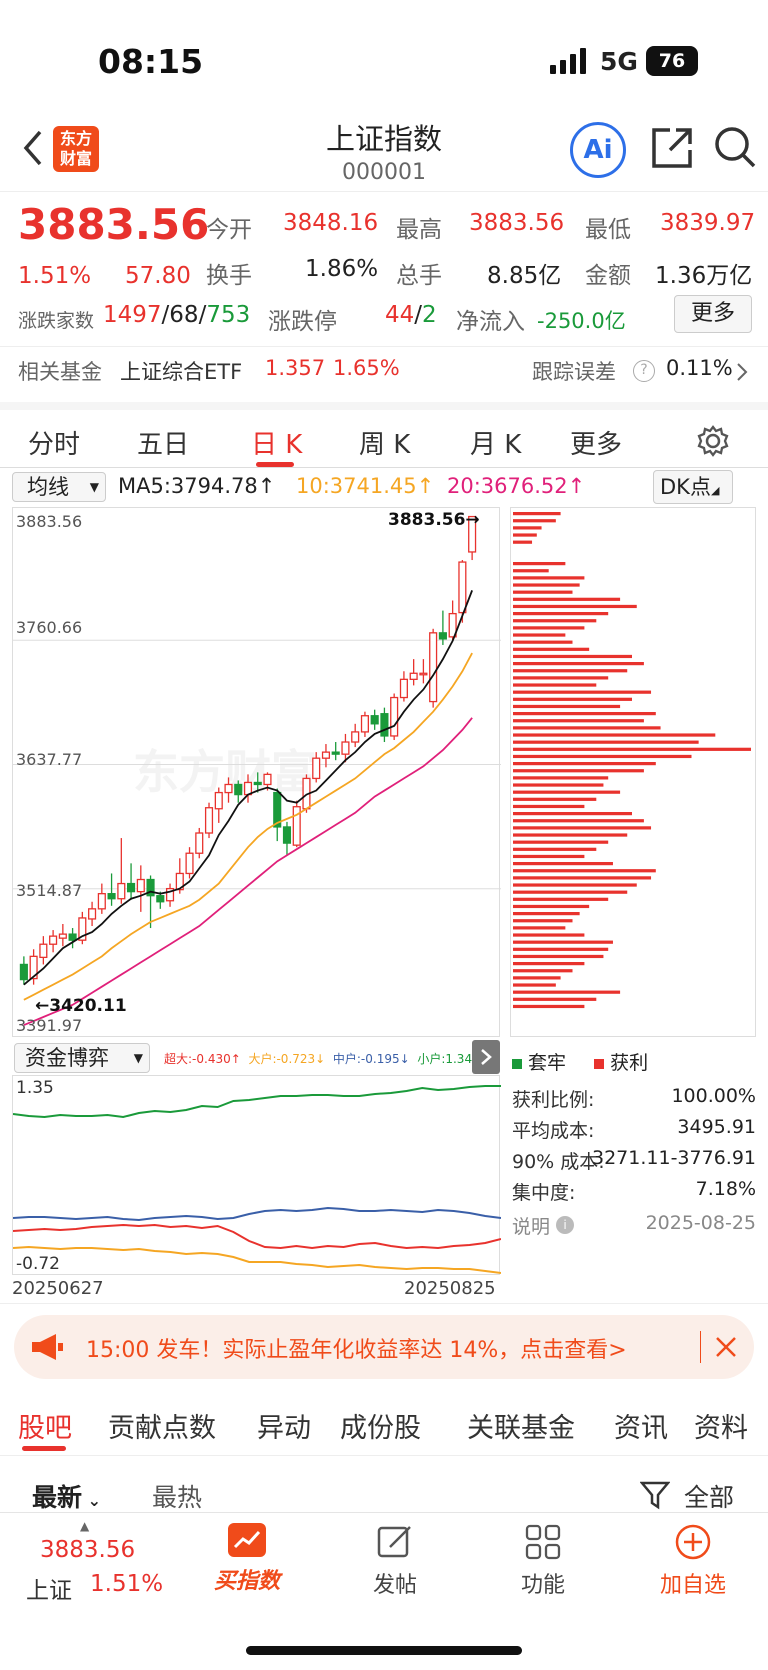  What do you see at coordinates (76, 149) in the screenshot?
I see `brand-logo: 东方 财富` at bounding box center [76, 149].